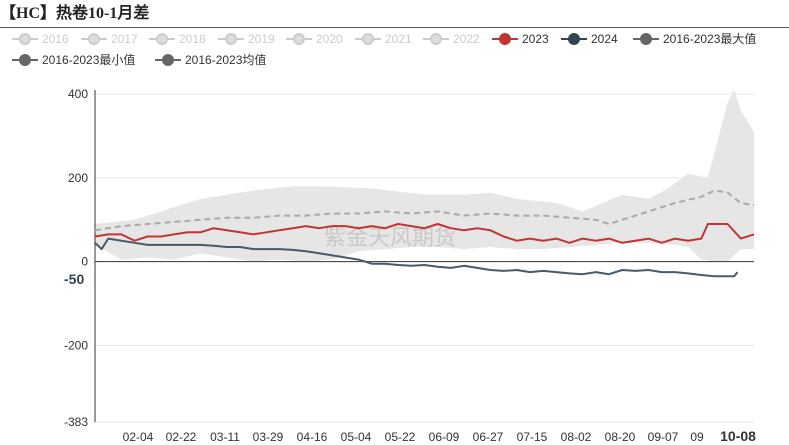  I want to click on x-tick-label: 02-22, so click(181, 437).